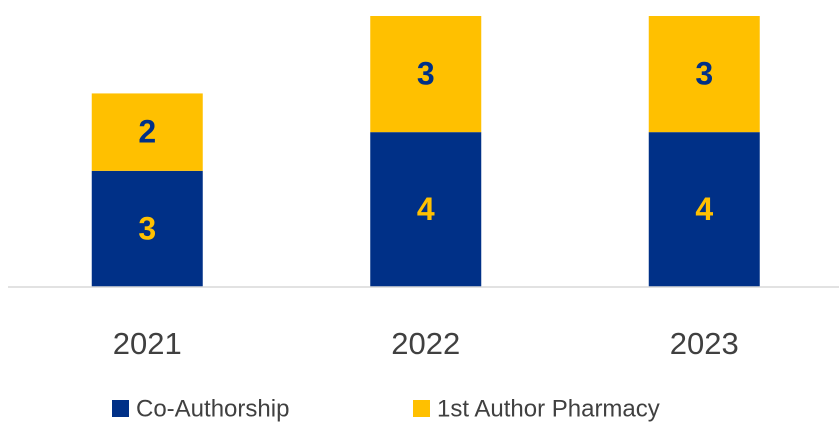 Image resolution: width=839 pixels, height=424 pixels. What do you see at coordinates (425, 343) in the screenshot?
I see `x-tick-label: 2022` at bounding box center [425, 343].